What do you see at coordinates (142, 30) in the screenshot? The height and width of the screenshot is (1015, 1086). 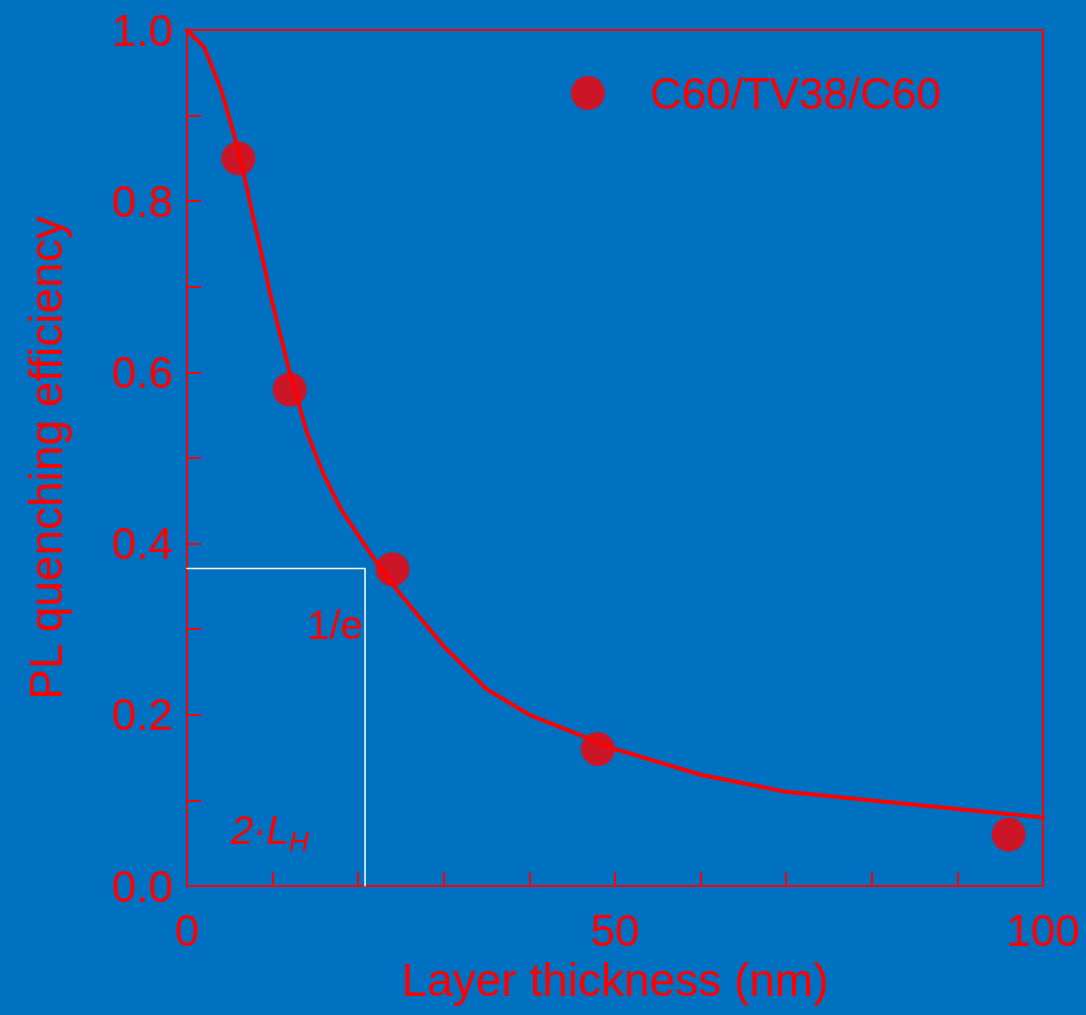 I see `y-tick-label: 1.0` at bounding box center [142, 30].